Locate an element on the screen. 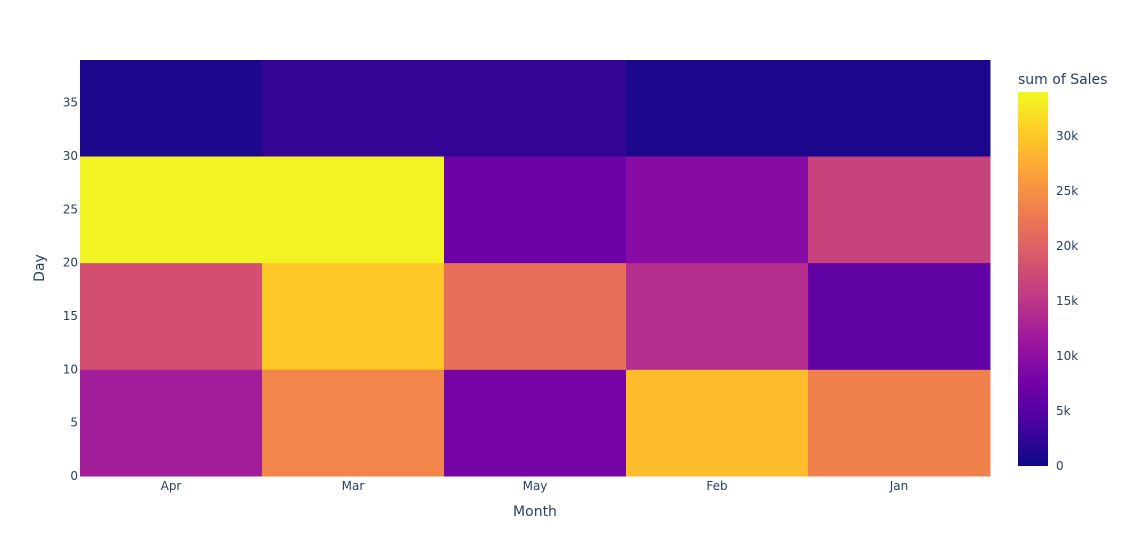 The width and height of the screenshot is (1130, 556). x-tick-label: May is located at coordinates (535, 486).